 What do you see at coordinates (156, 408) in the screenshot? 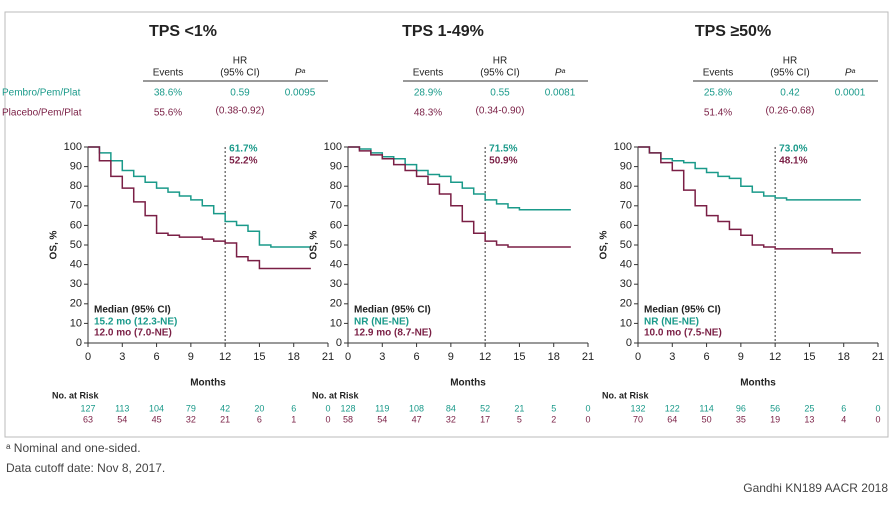
I see `at-risk-count: 104` at bounding box center [156, 408].